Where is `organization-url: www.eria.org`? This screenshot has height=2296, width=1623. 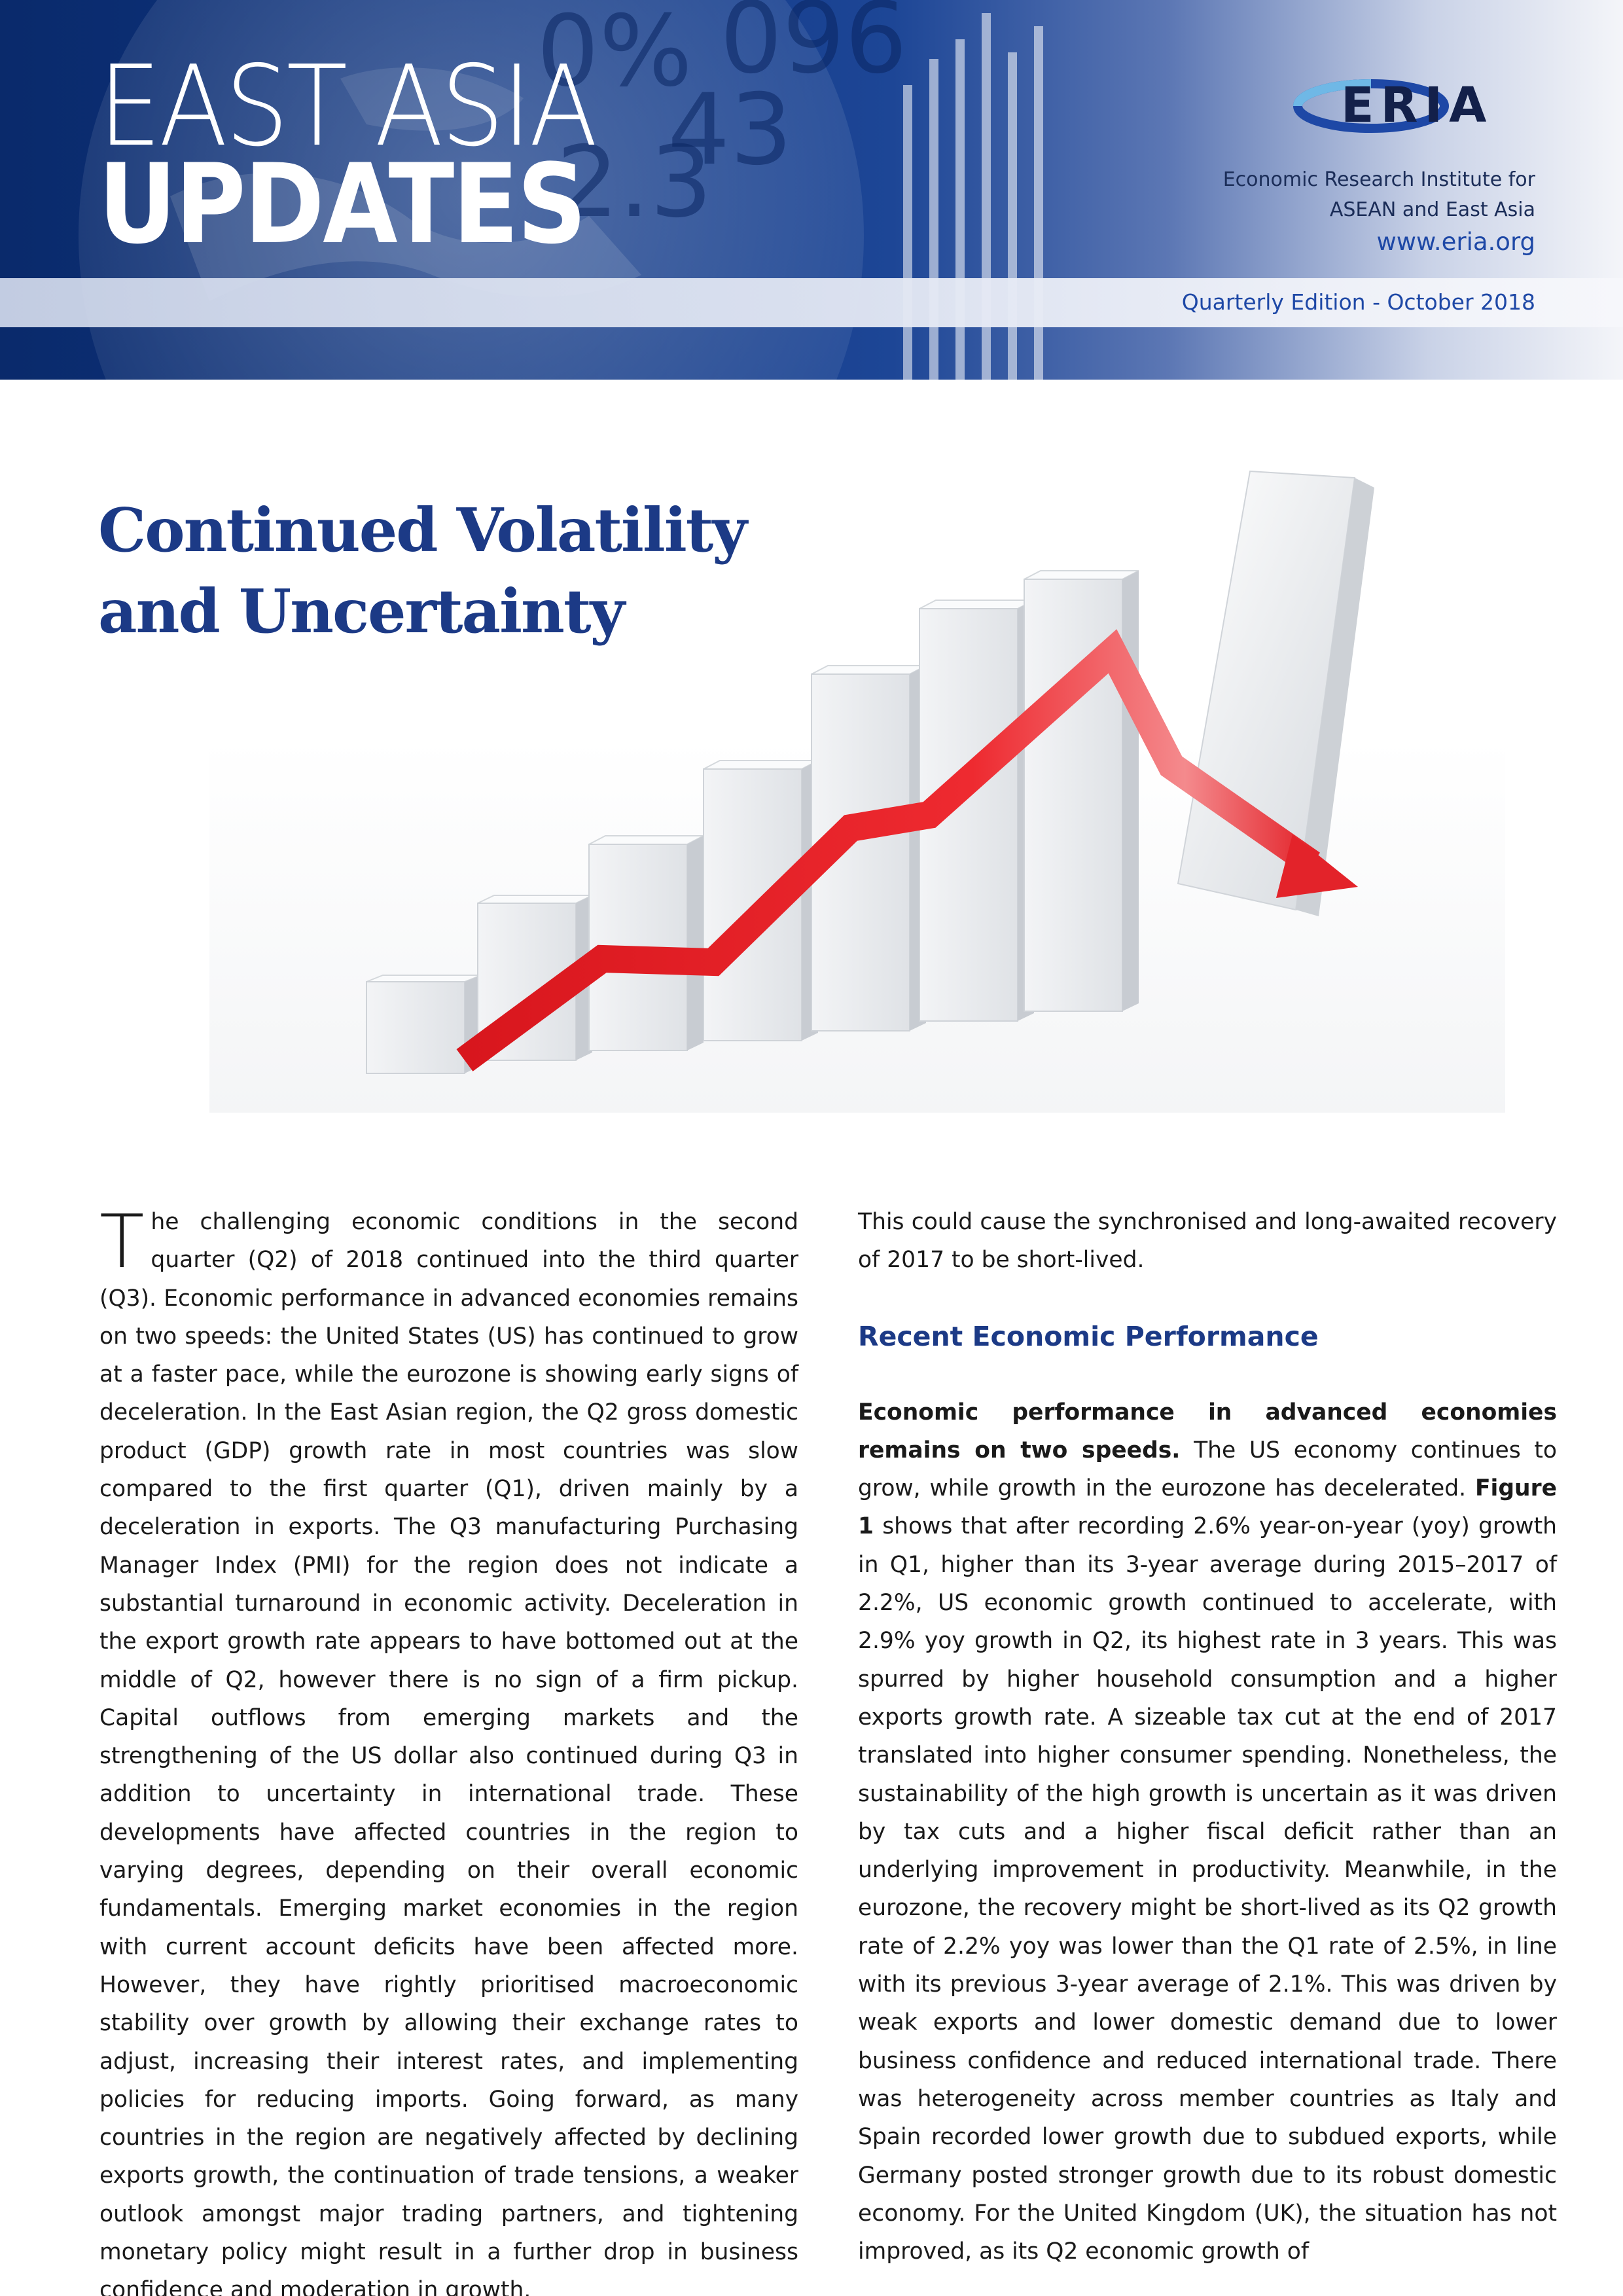 organization-url: www.eria.org is located at coordinates (1455, 242).